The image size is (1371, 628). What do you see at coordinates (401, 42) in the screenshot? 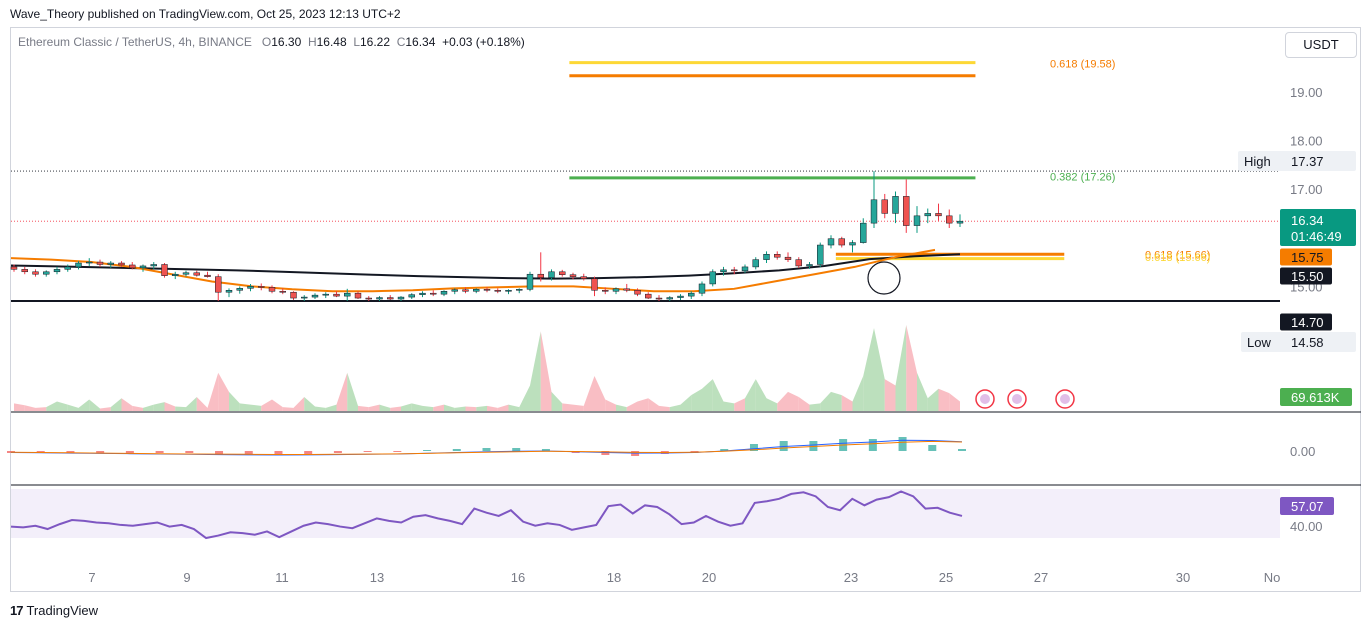
I see `legend-close-label: C` at bounding box center [401, 42].